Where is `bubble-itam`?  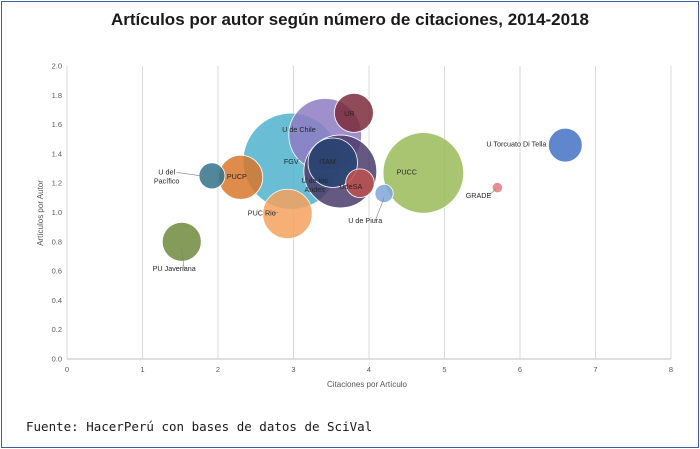
bubble-itam is located at coordinates (332, 162).